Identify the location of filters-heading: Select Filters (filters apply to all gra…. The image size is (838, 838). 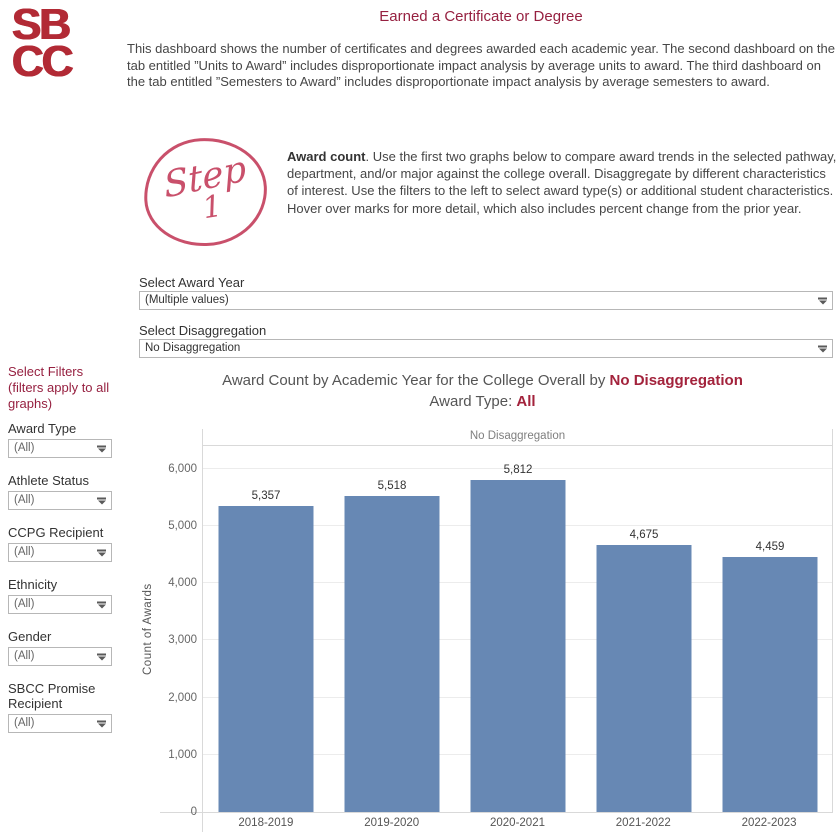
(59, 387).